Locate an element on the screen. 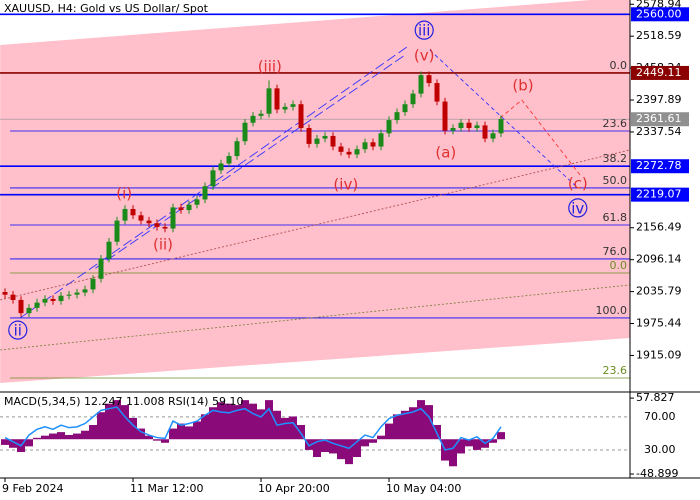  wave-label: (iii) is located at coordinates (270, 67).